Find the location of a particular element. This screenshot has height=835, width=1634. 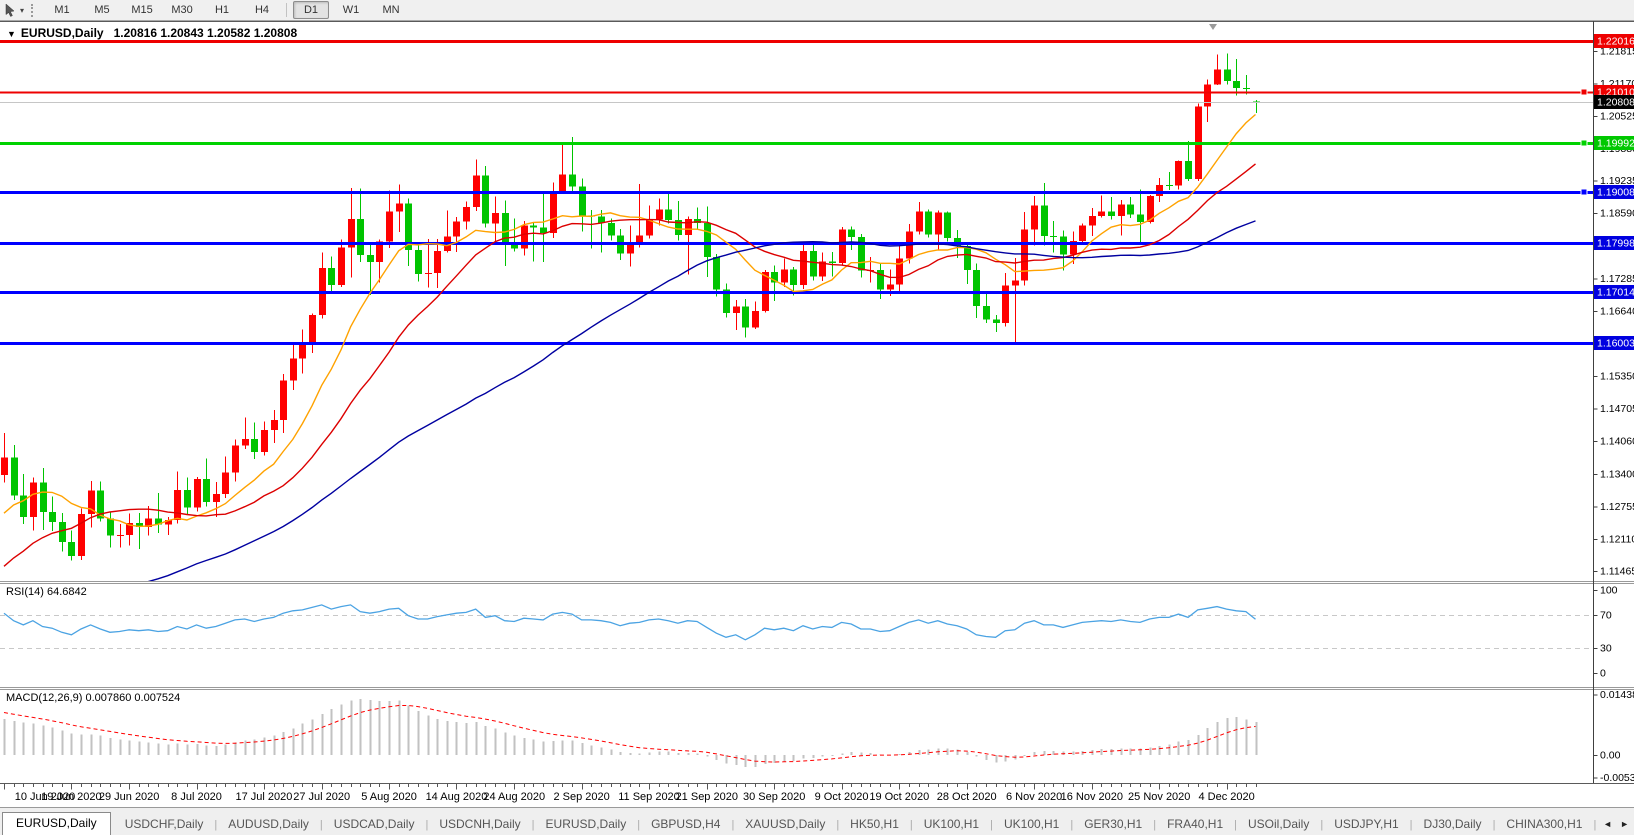

date-label: 17 Jul 2020 is located at coordinates (263, 797).